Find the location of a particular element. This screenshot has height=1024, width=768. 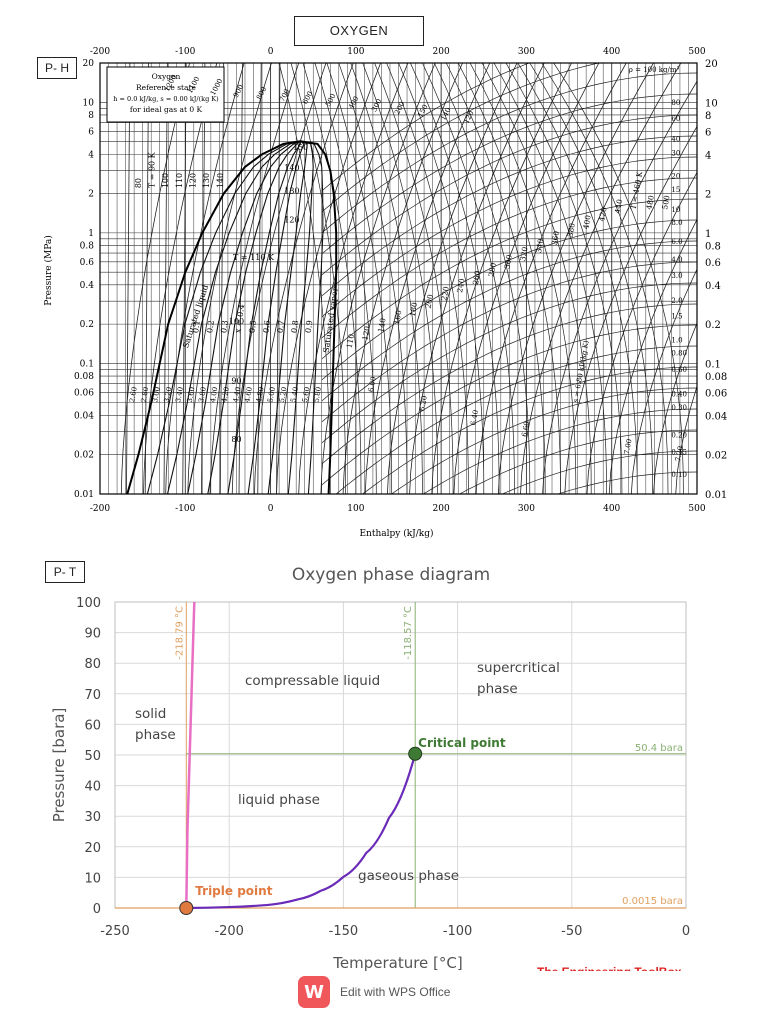

ph-y-tick-left: 8 is located at coordinates (91, 116).